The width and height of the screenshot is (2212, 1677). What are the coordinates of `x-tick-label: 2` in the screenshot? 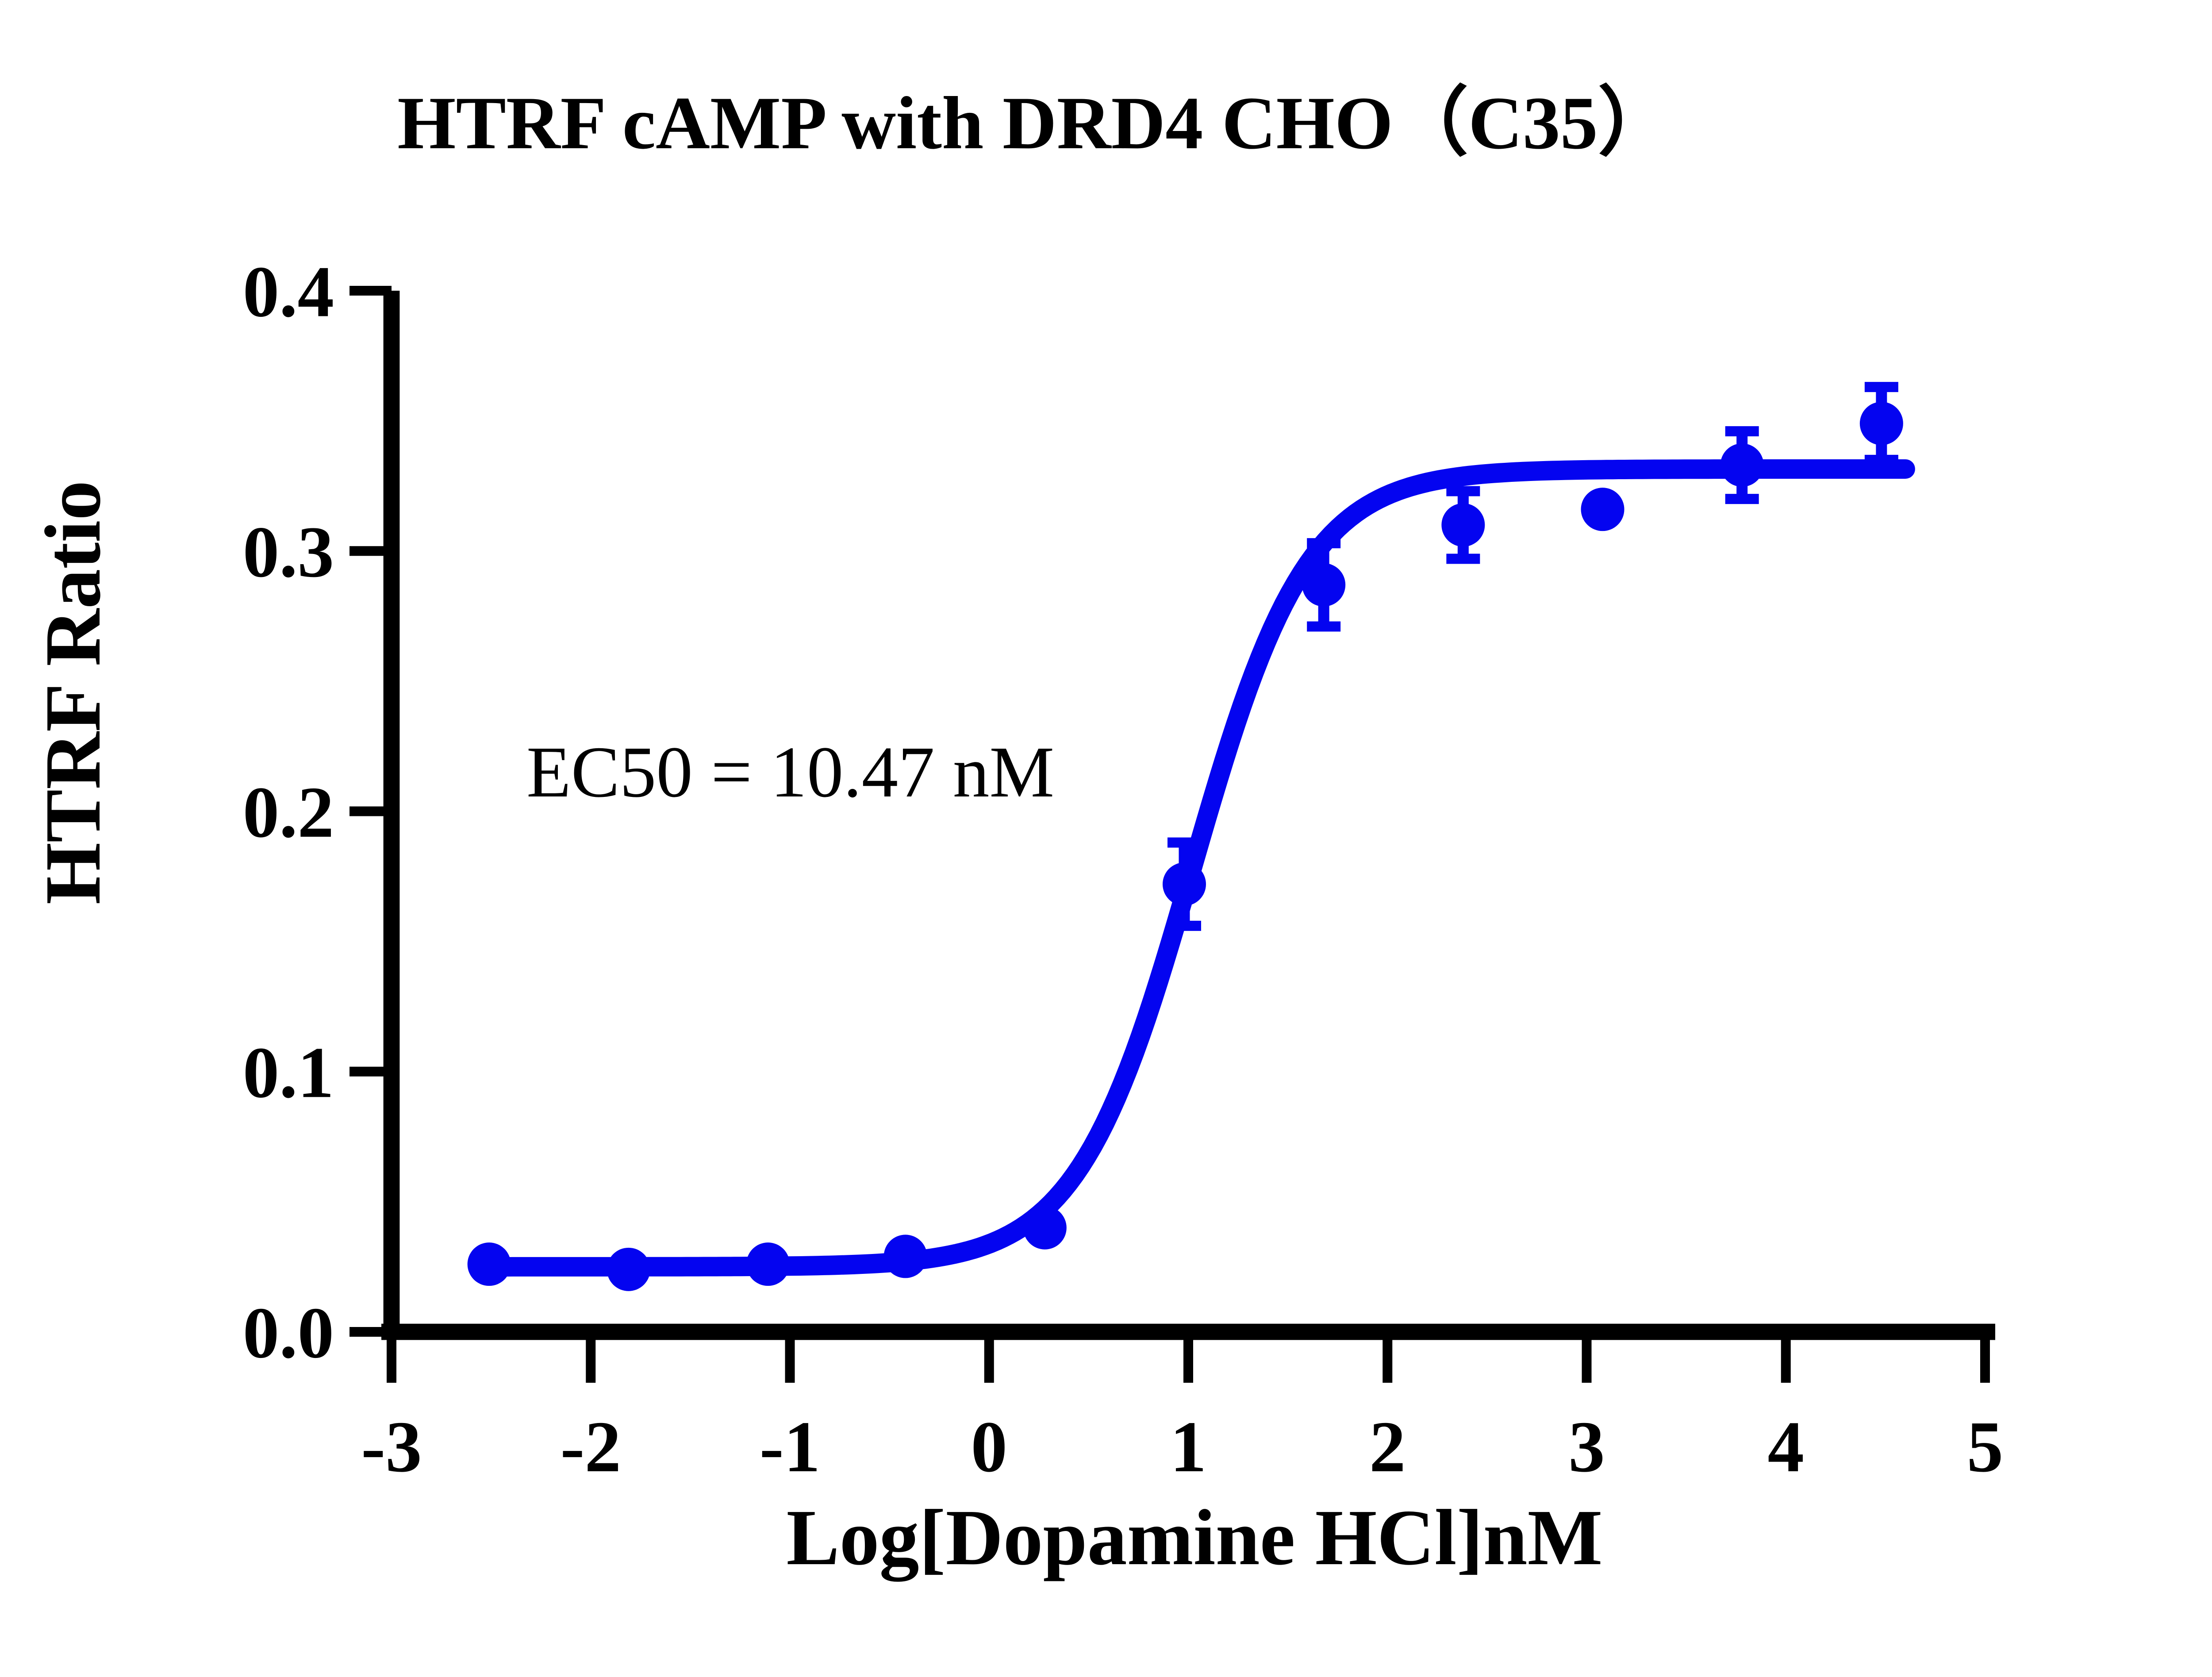 It's located at (1388, 1446).